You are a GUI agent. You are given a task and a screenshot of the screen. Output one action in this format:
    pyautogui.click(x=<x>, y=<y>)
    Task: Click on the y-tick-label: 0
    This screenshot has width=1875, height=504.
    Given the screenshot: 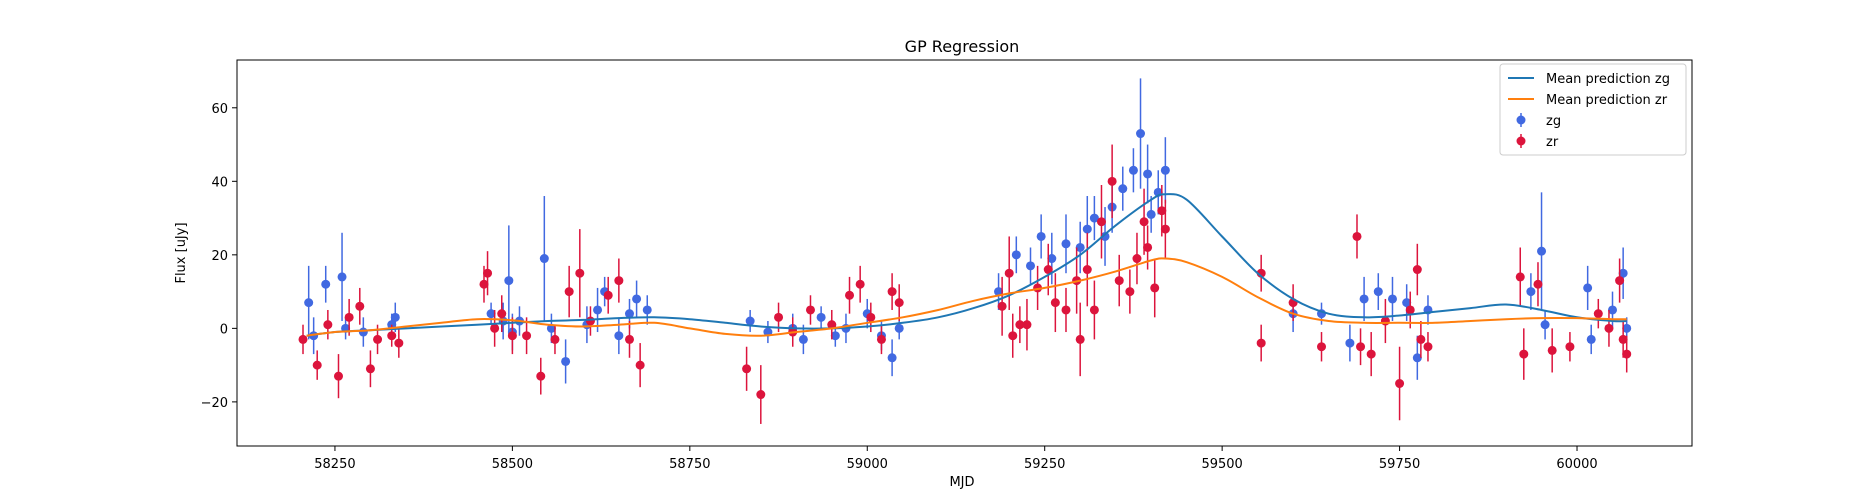 What is the action you would take?
    pyautogui.click(x=224, y=329)
    